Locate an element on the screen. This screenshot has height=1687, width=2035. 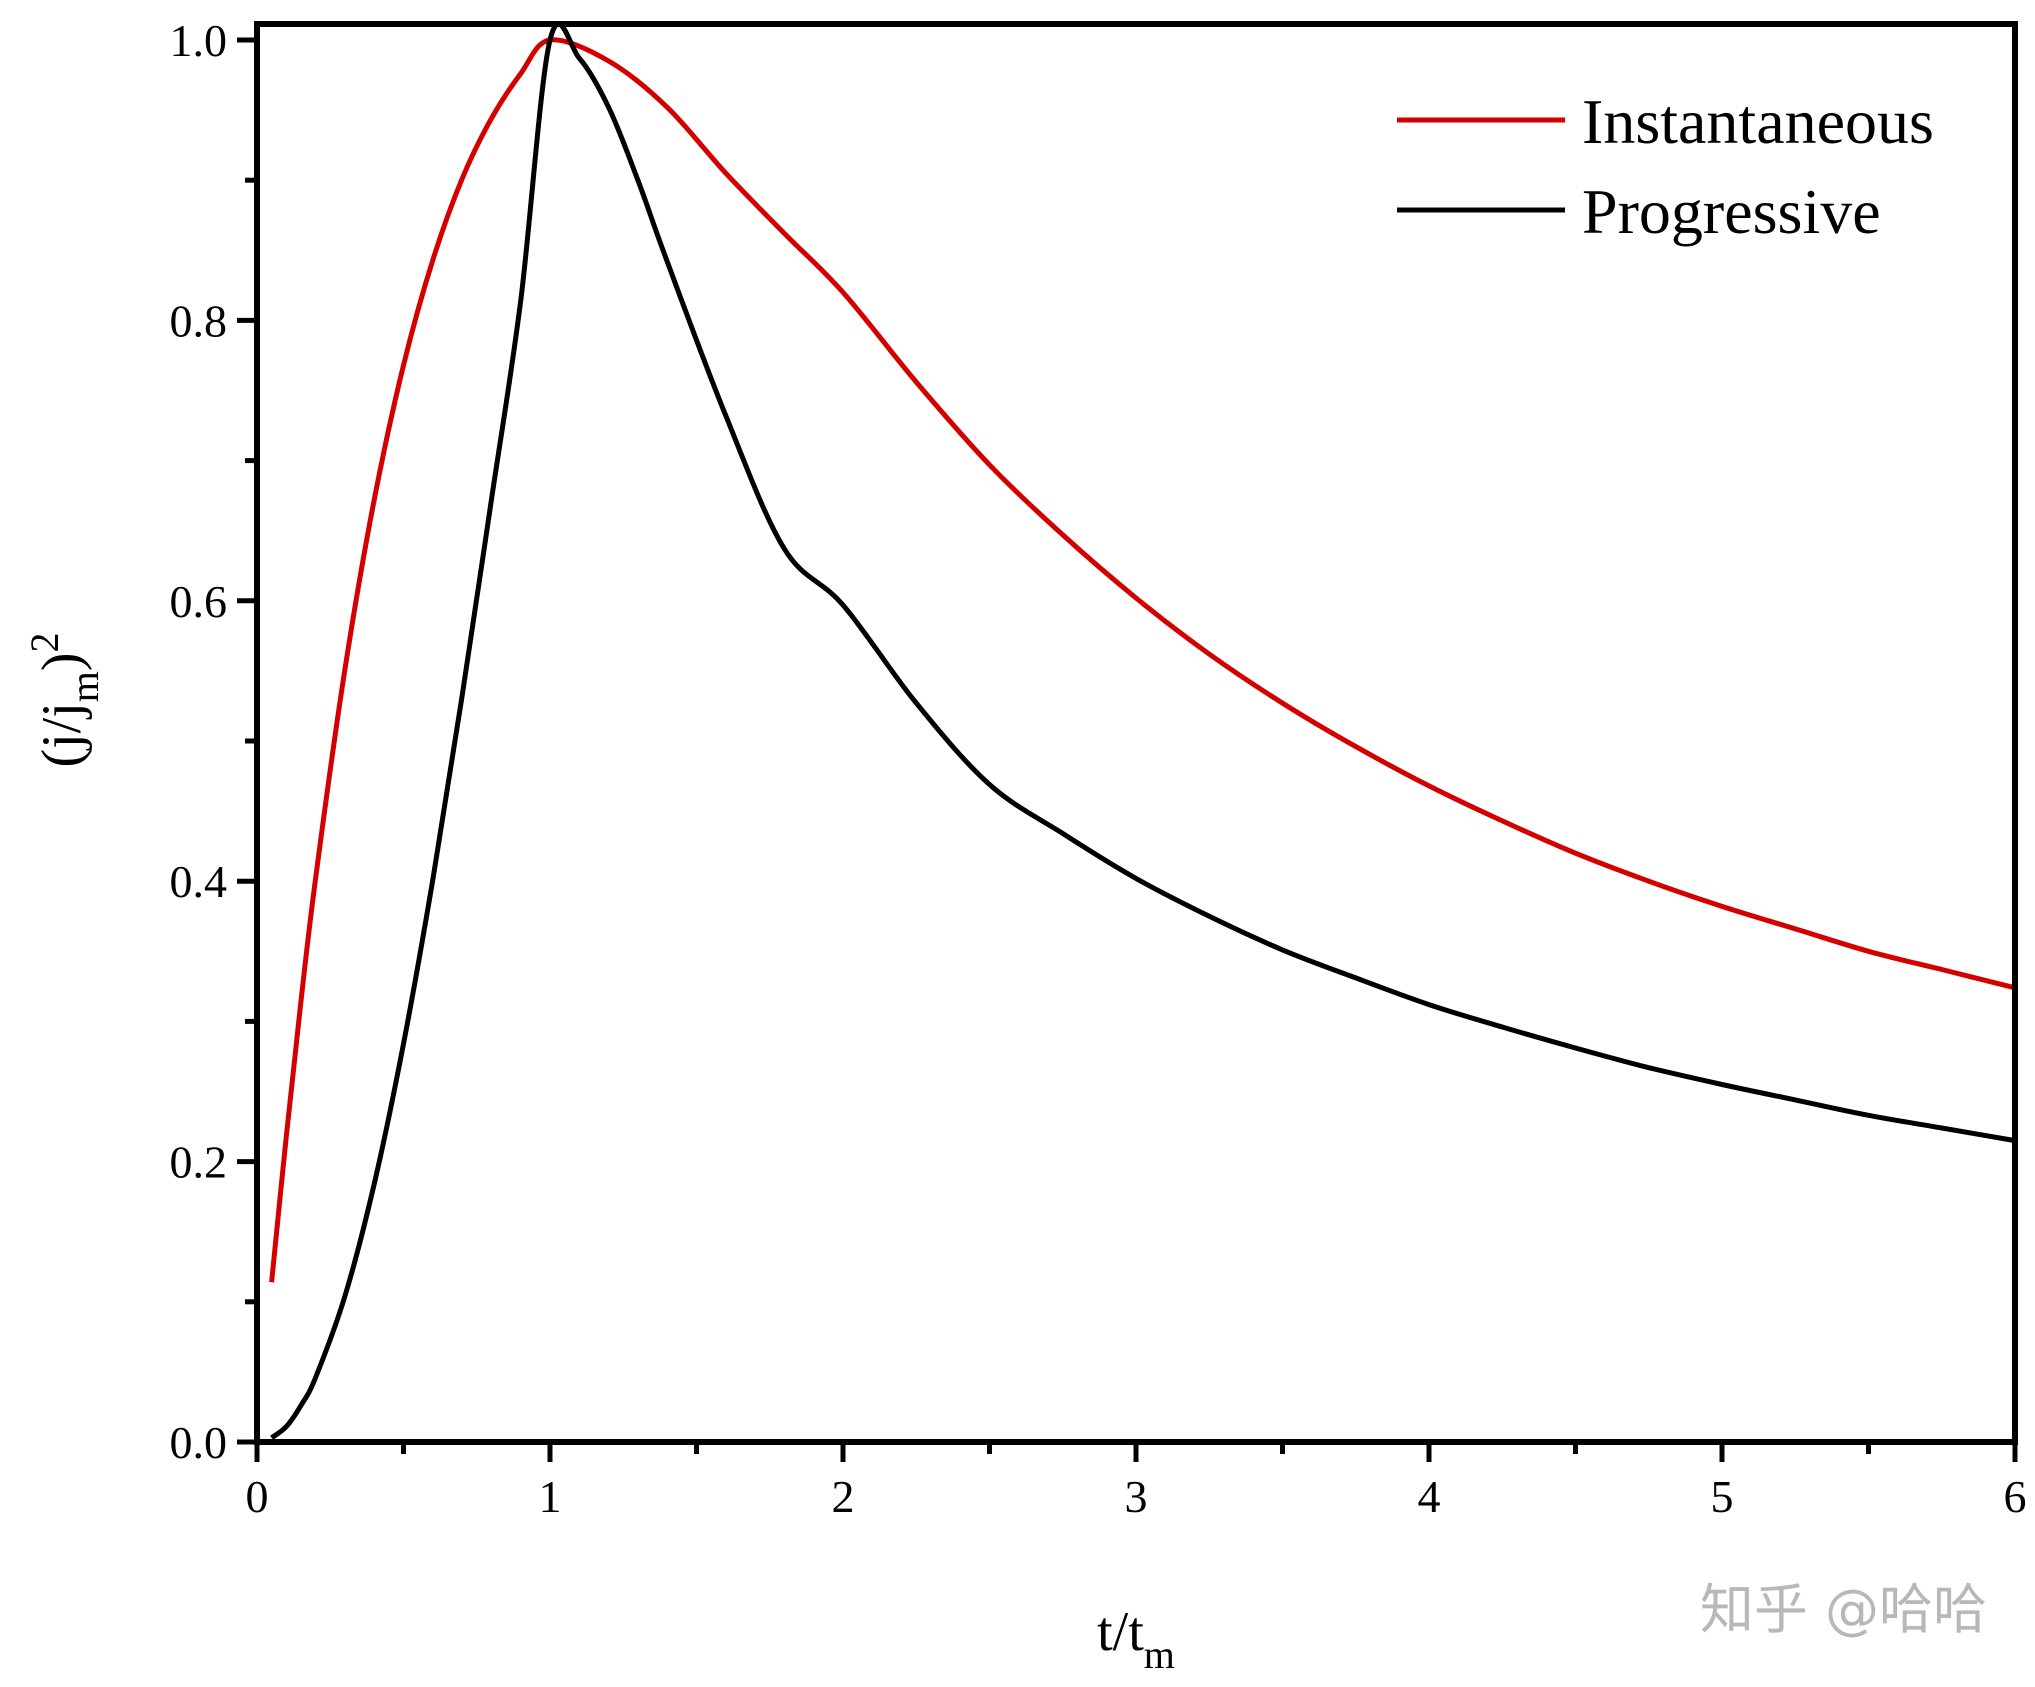
y-tick-label: 1.0 is located at coordinates (199, 40).